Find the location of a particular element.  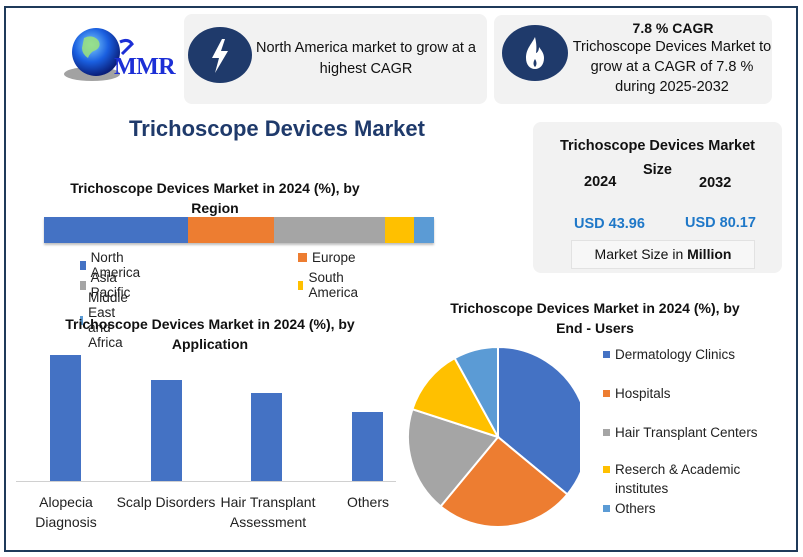

legend-label: Middle East and Africa is located at coordinates (108, 320).